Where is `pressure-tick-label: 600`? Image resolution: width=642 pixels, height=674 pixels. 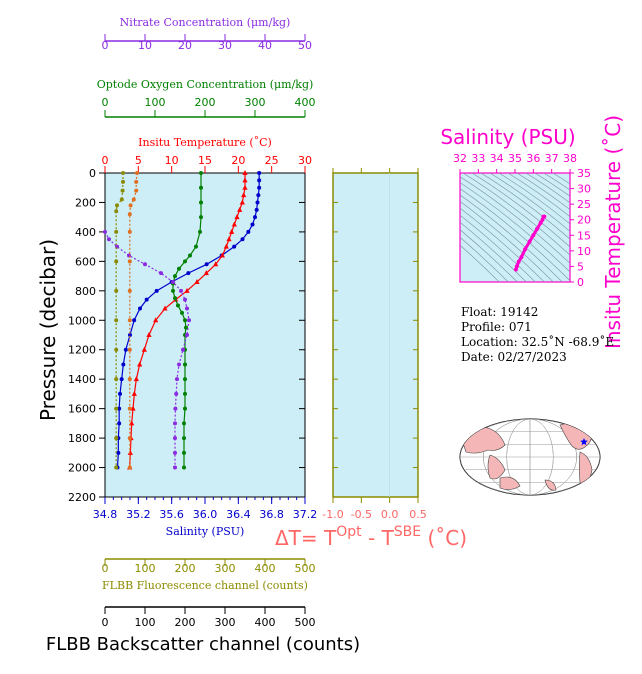 pressure-tick-label: 600 is located at coordinates (85, 261).